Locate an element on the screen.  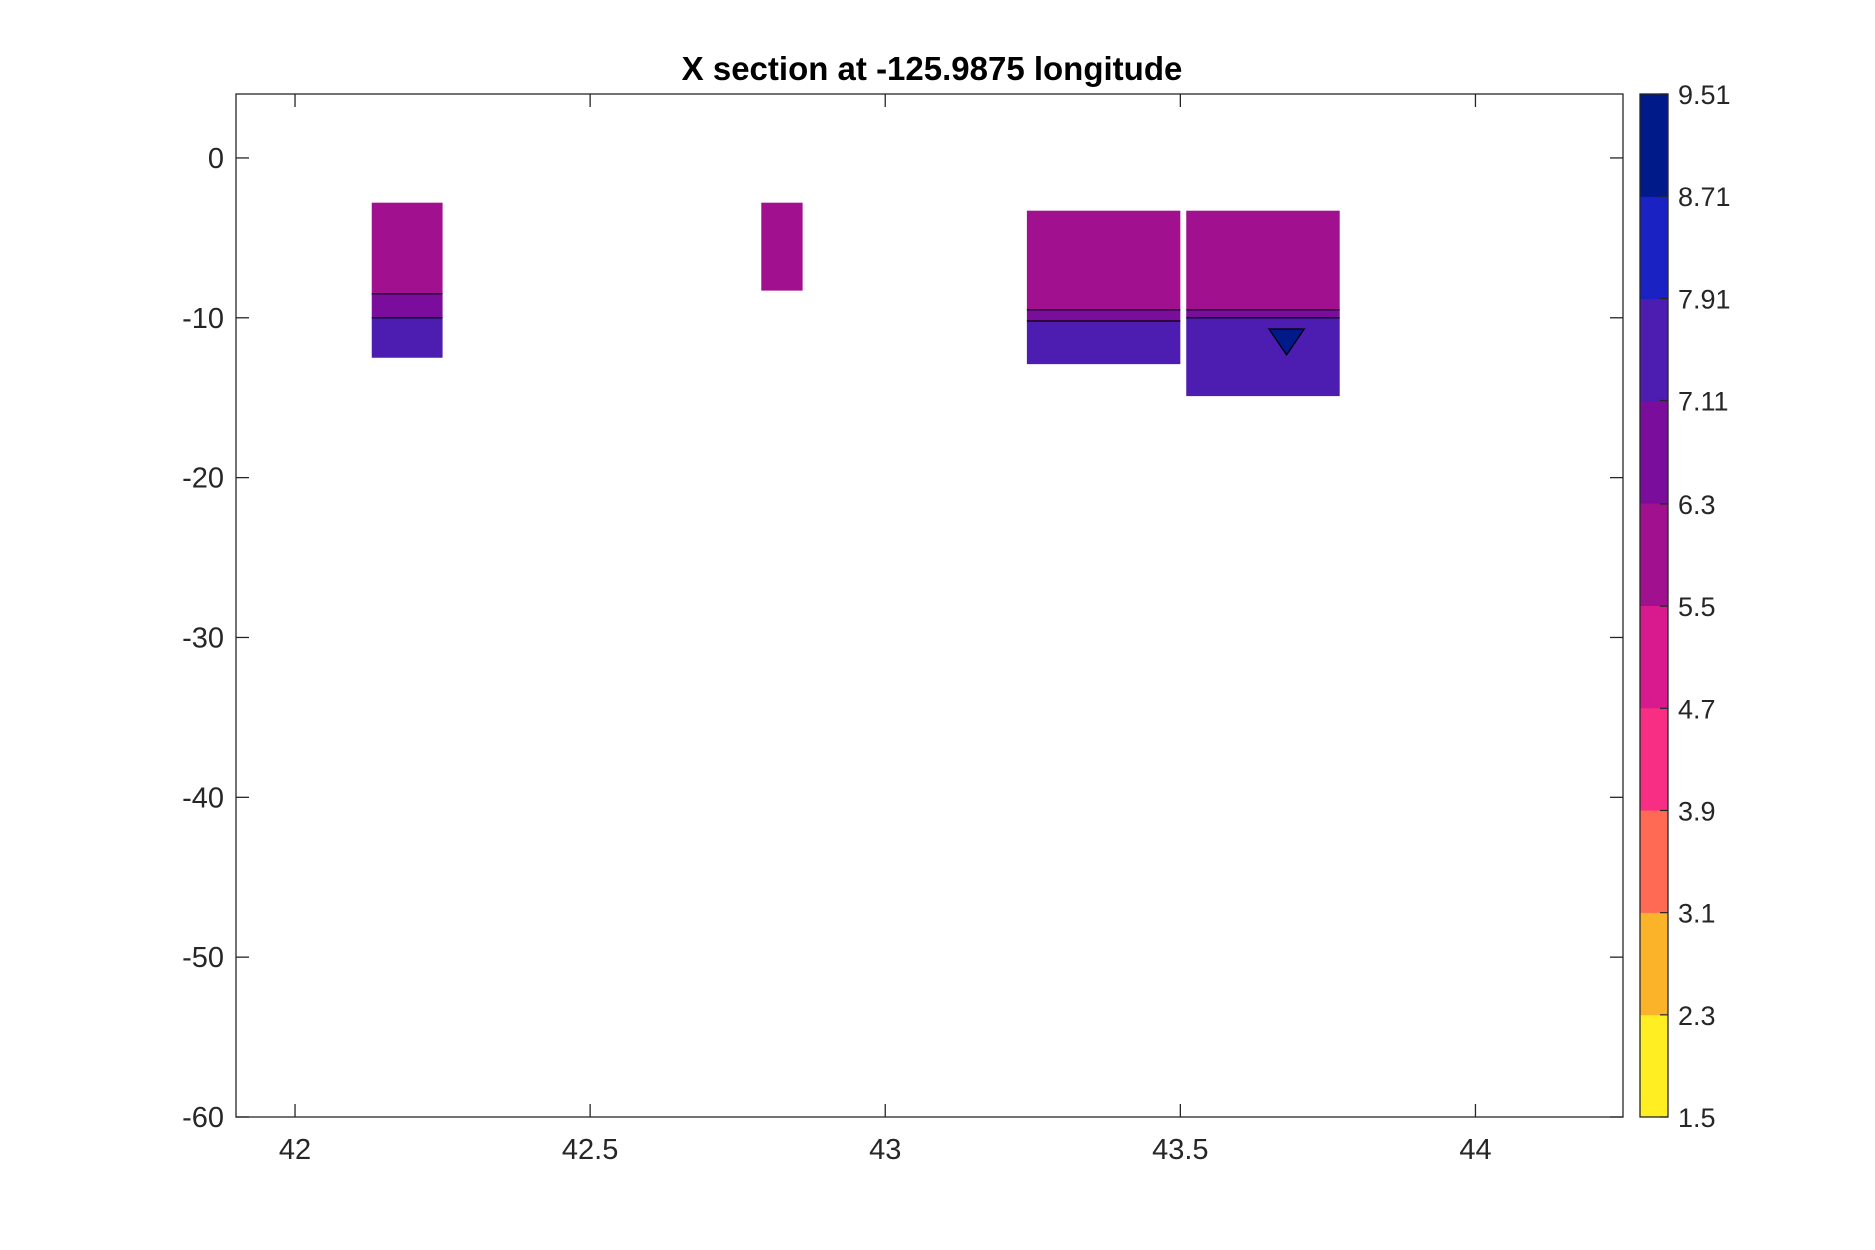
y-tick-label: -60 is located at coordinates (203, 1118).